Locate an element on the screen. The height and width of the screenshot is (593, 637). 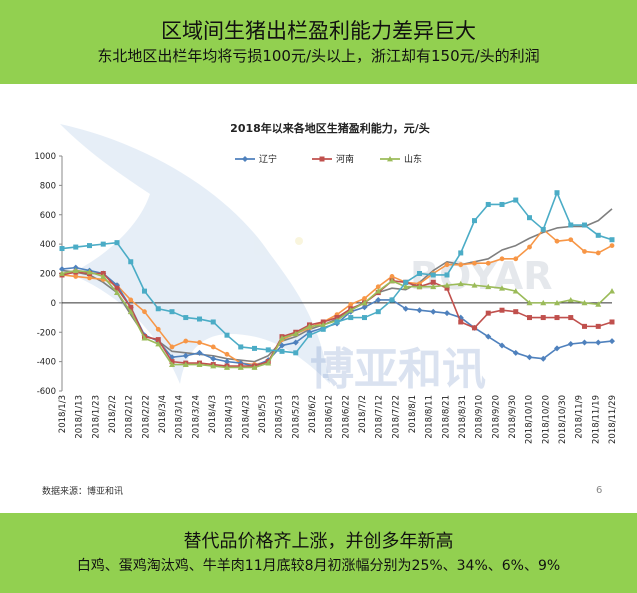
x-tick-label: 2018/7/2 is located at coordinates (363, 414).